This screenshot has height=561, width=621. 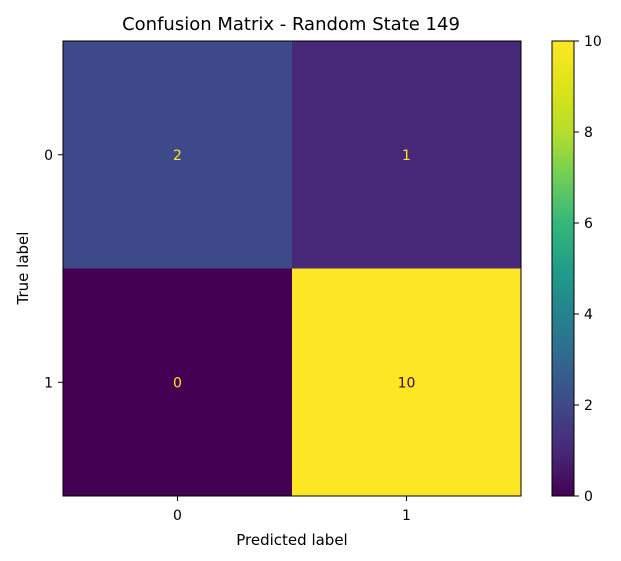 I want to click on chart-title: Confusion Matrix - Random State 149, so click(x=291, y=24).